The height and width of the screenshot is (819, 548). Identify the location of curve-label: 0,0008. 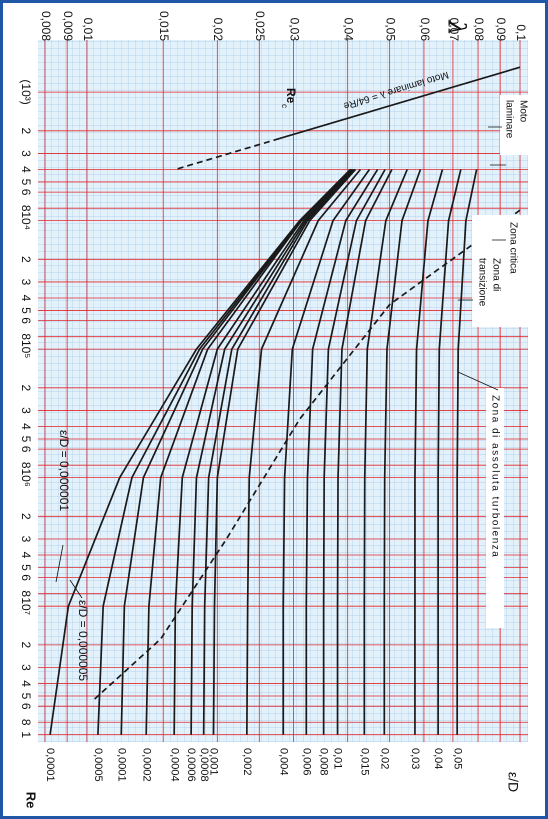
(204, 765).